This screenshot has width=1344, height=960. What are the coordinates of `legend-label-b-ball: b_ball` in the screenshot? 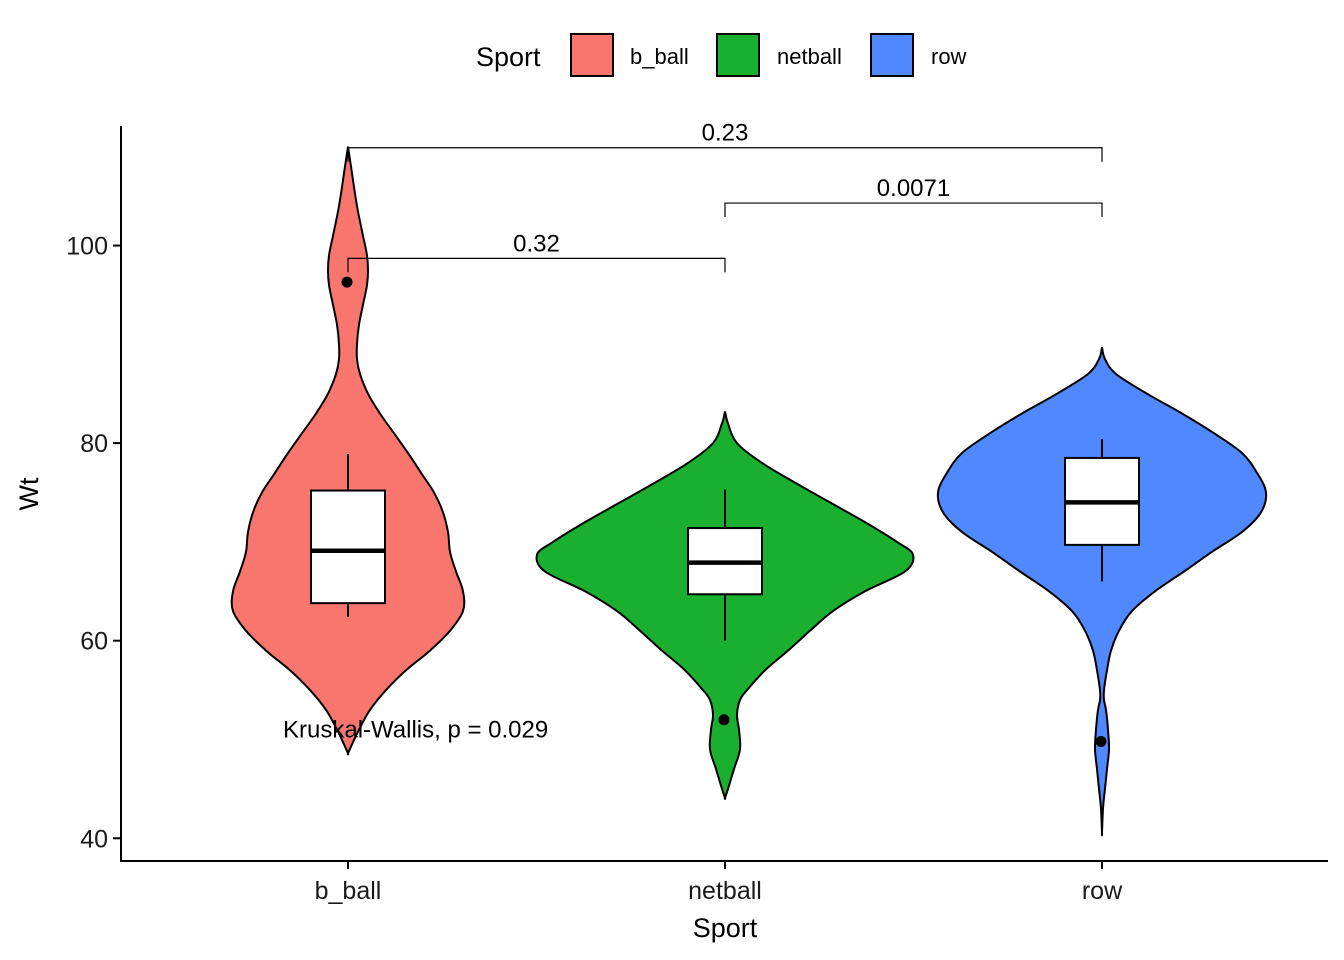 It's located at (659, 56).